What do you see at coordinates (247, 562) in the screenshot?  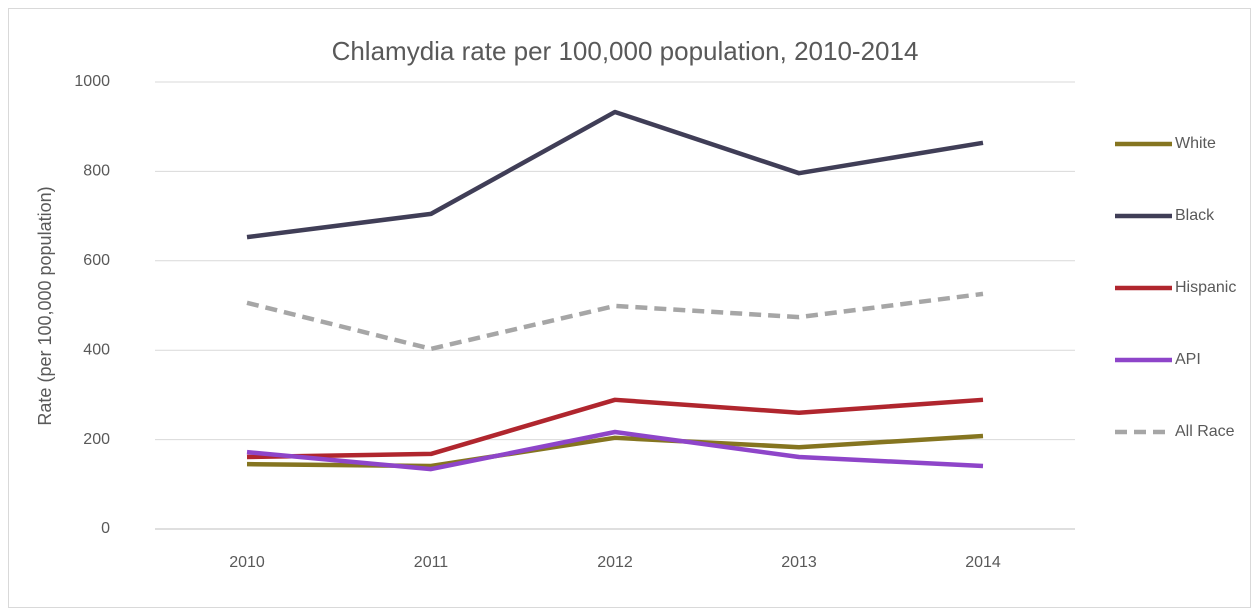 I see `x-tick-label: 2010` at bounding box center [247, 562].